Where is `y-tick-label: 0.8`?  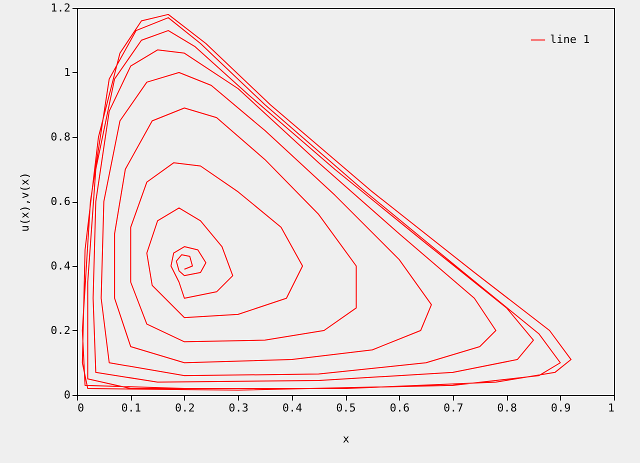 y-tick-label: 0.8 is located at coordinates (60, 137).